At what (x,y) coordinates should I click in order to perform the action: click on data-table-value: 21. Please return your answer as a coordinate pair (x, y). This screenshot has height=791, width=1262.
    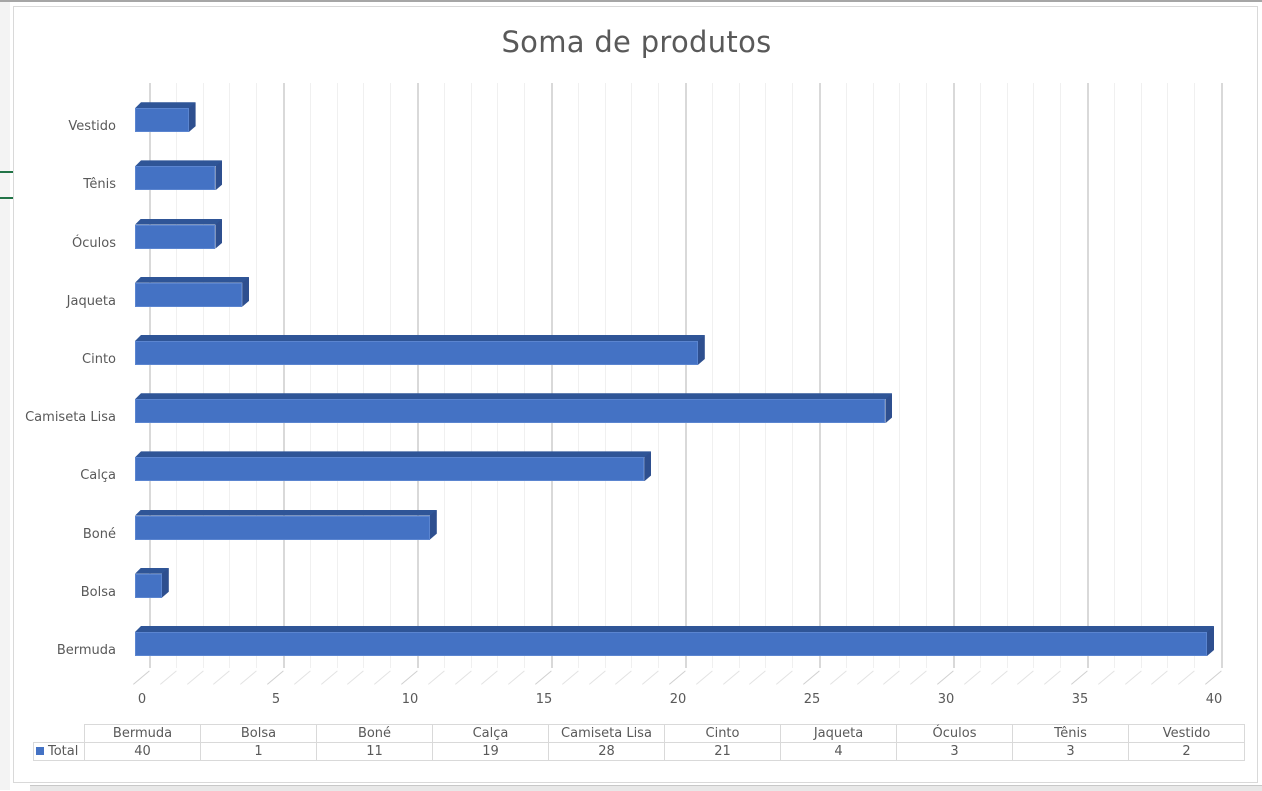
    Looking at the image, I should click on (722, 751).